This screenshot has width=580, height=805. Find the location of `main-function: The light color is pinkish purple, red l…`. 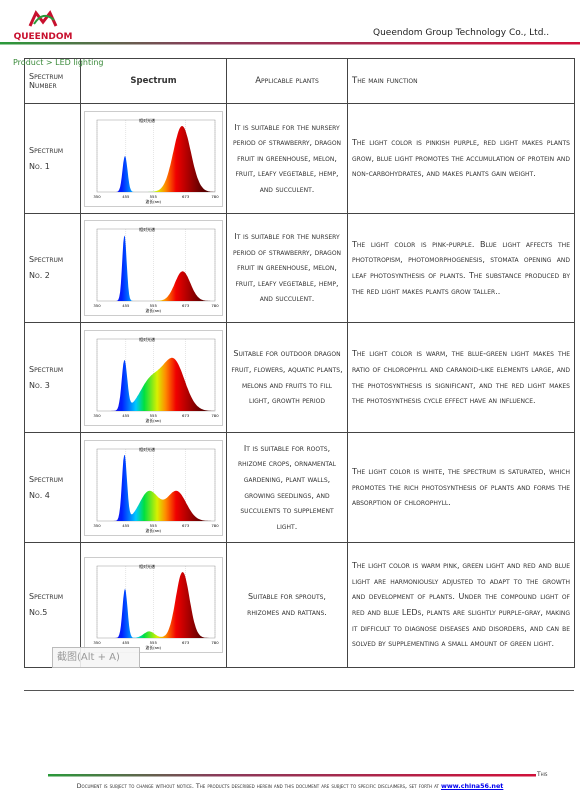

main-function: The light color is pinkish purple, red l… is located at coordinates (461, 158).